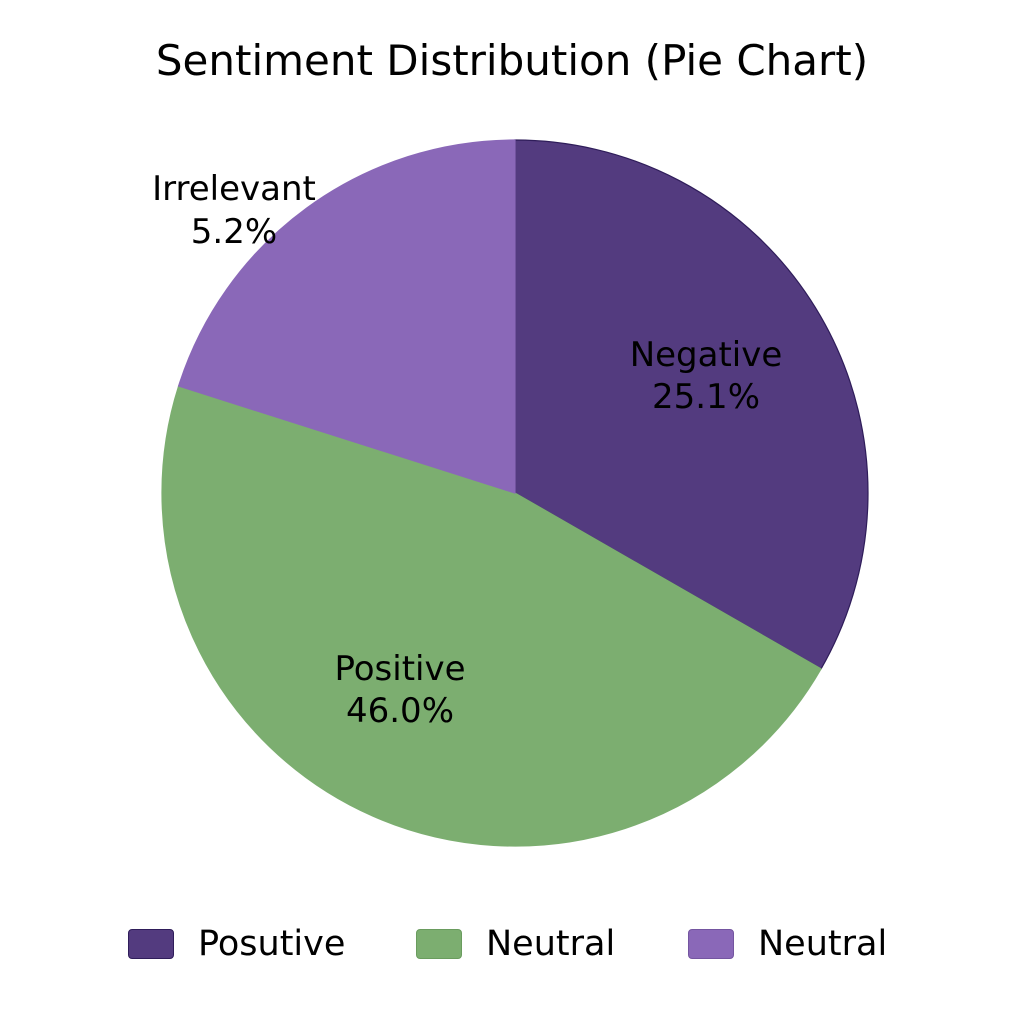 This screenshot has width=1024, height=1024. I want to click on slice-label-positive: Positive, so click(399, 669).